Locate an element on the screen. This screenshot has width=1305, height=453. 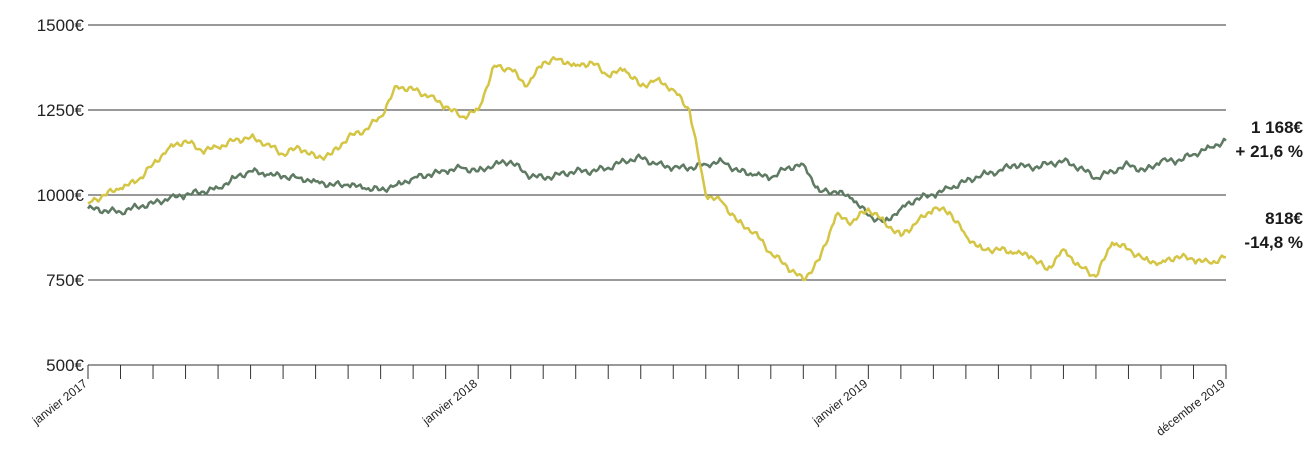
x-tick-label-1: janvier 2018 is located at coordinates (449, 402).